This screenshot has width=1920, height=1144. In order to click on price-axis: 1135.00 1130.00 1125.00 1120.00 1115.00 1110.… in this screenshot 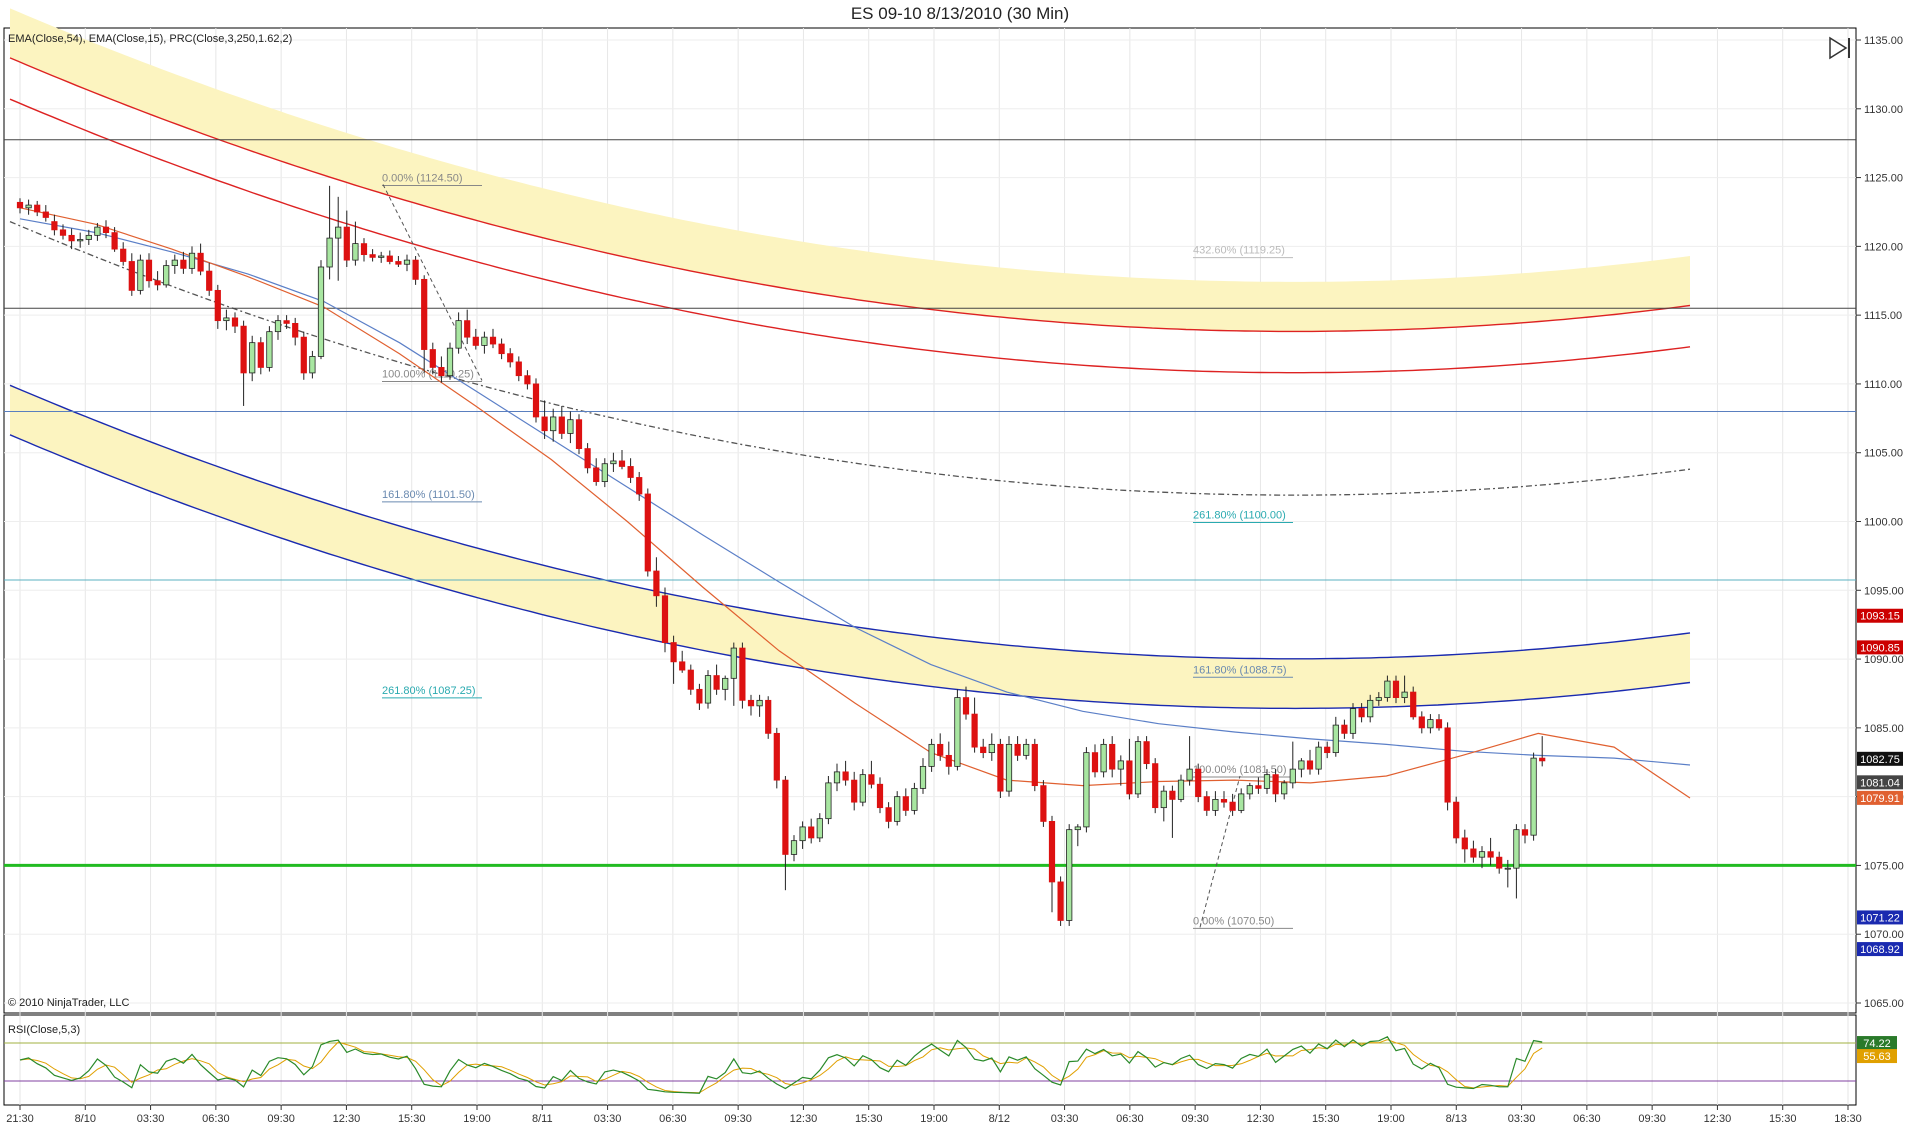, I will do `click(1880, 522)`.